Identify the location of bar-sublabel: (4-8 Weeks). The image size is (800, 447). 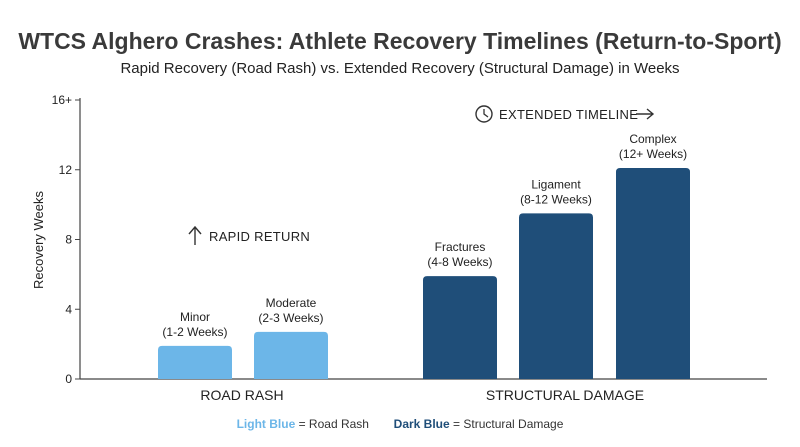
(459, 262).